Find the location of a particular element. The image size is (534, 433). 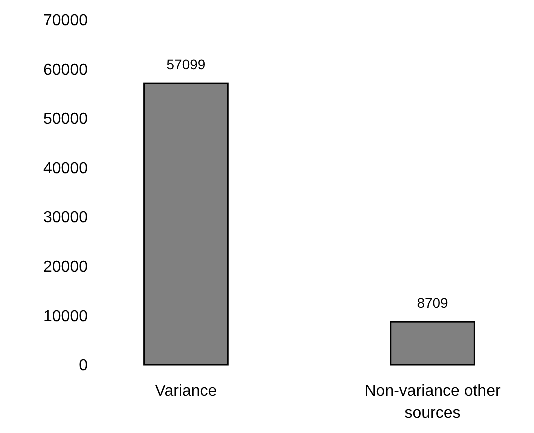

data-label: 57099 is located at coordinates (186, 64).